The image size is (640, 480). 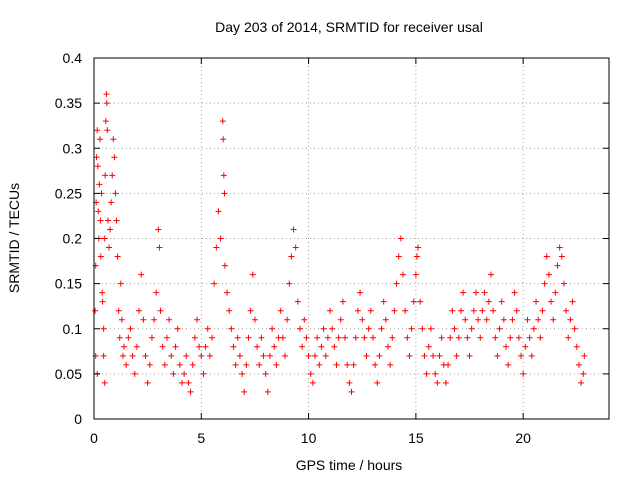 What do you see at coordinates (416, 438) in the screenshot?
I see `x-tick-label: 15` at bounding box center [416, 438].